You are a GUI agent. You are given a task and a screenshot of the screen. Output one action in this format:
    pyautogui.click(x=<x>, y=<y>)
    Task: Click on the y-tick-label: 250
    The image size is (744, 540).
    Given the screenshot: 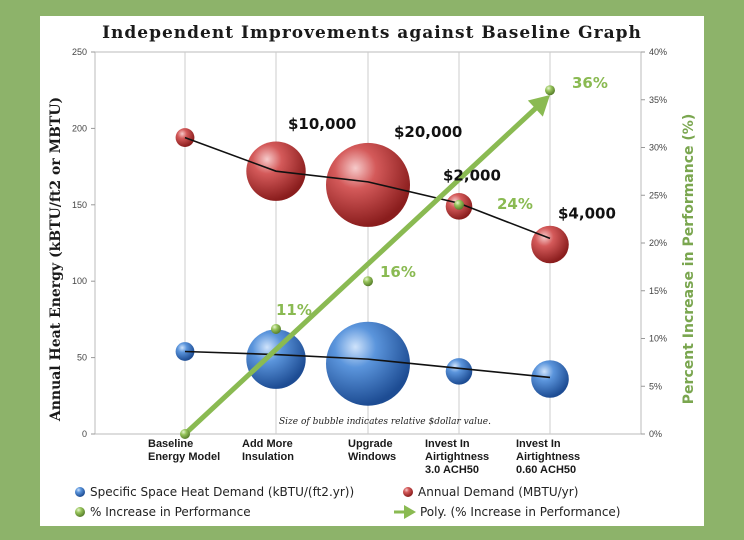 What is the action you would take?
    pyautogui.click(x=79, y=52)
    